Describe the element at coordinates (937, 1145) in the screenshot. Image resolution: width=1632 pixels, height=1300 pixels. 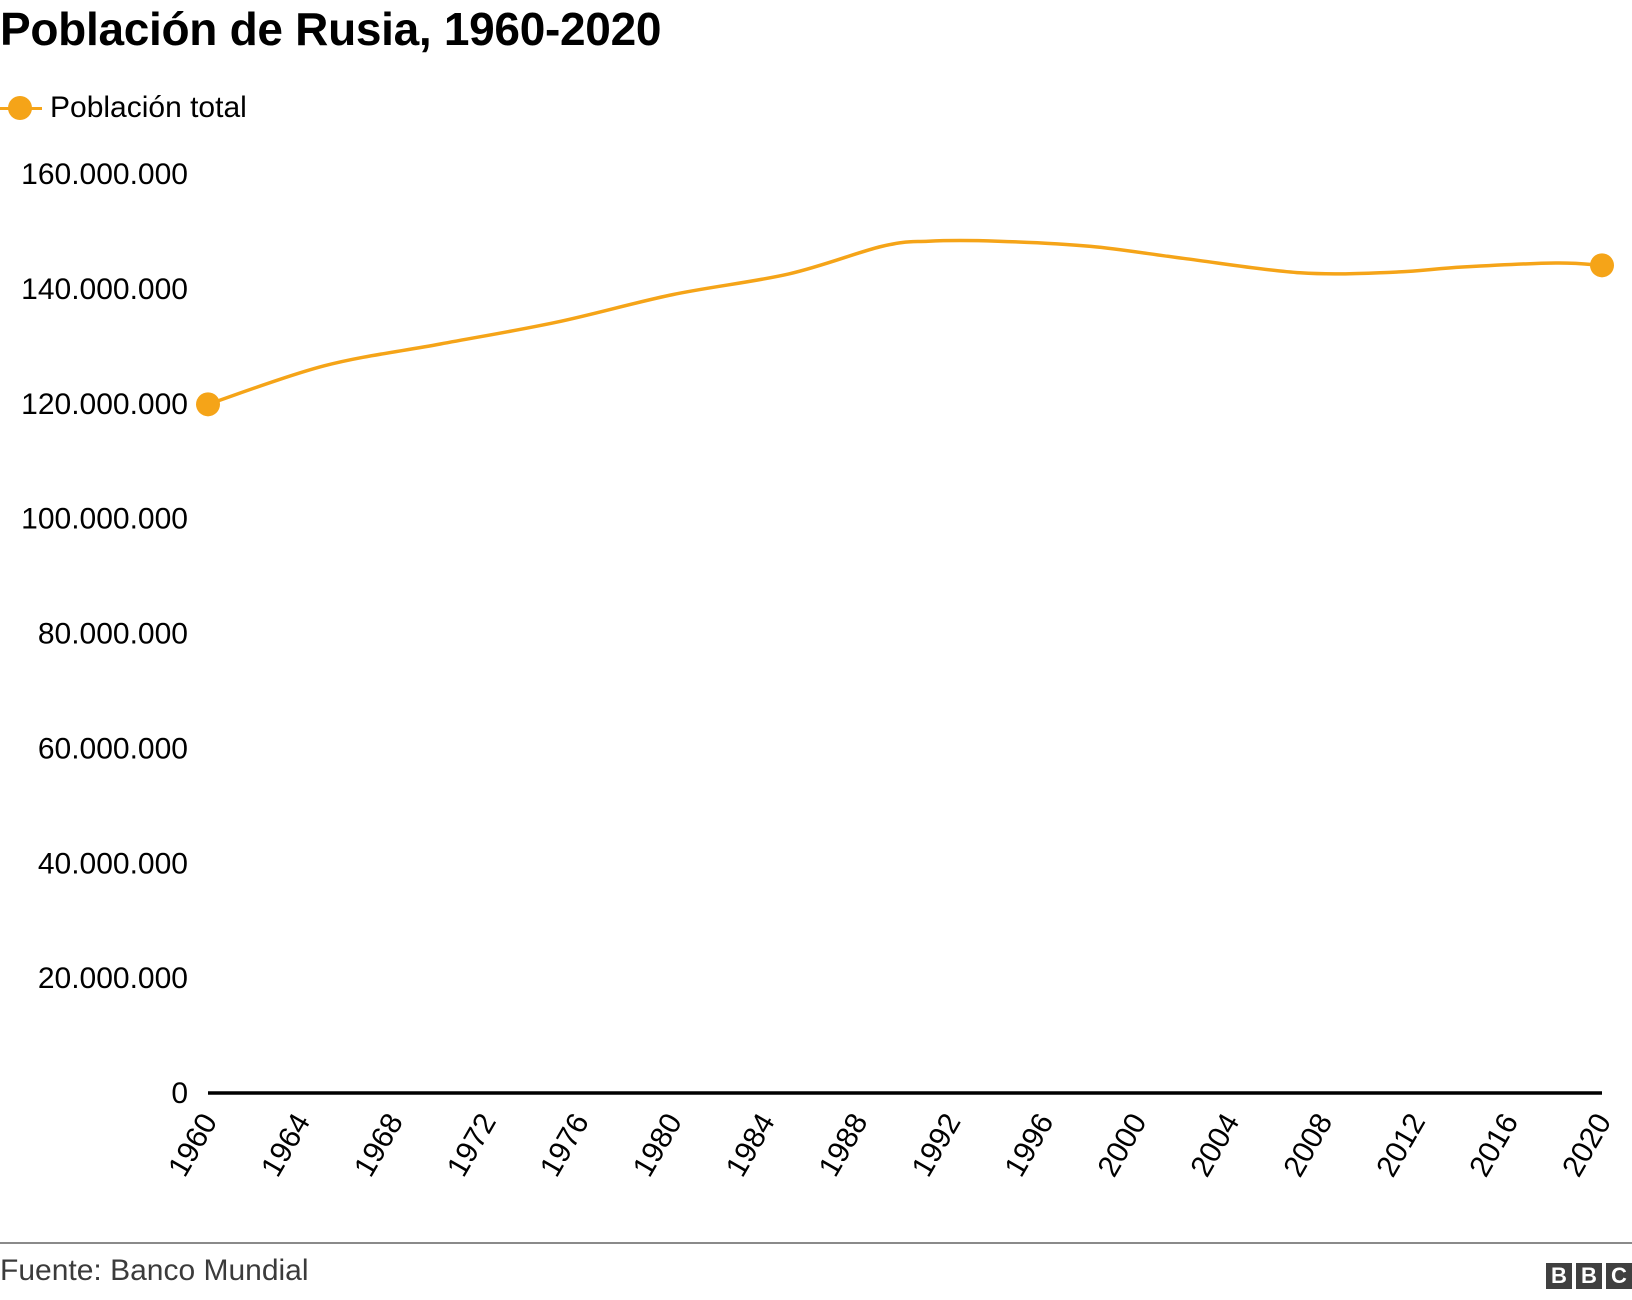
I see `x-tick-label: 1992` at that location.